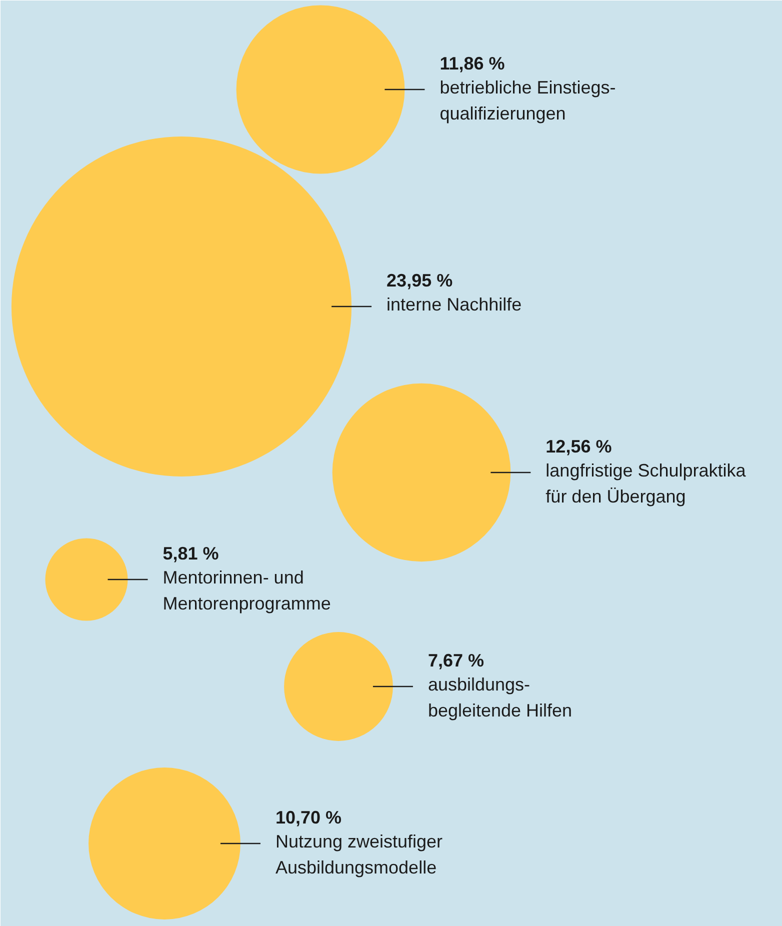  Describe the element at coordinates (579, 446) in the screenshot. I see `data-label: 12,56 %` at that location.